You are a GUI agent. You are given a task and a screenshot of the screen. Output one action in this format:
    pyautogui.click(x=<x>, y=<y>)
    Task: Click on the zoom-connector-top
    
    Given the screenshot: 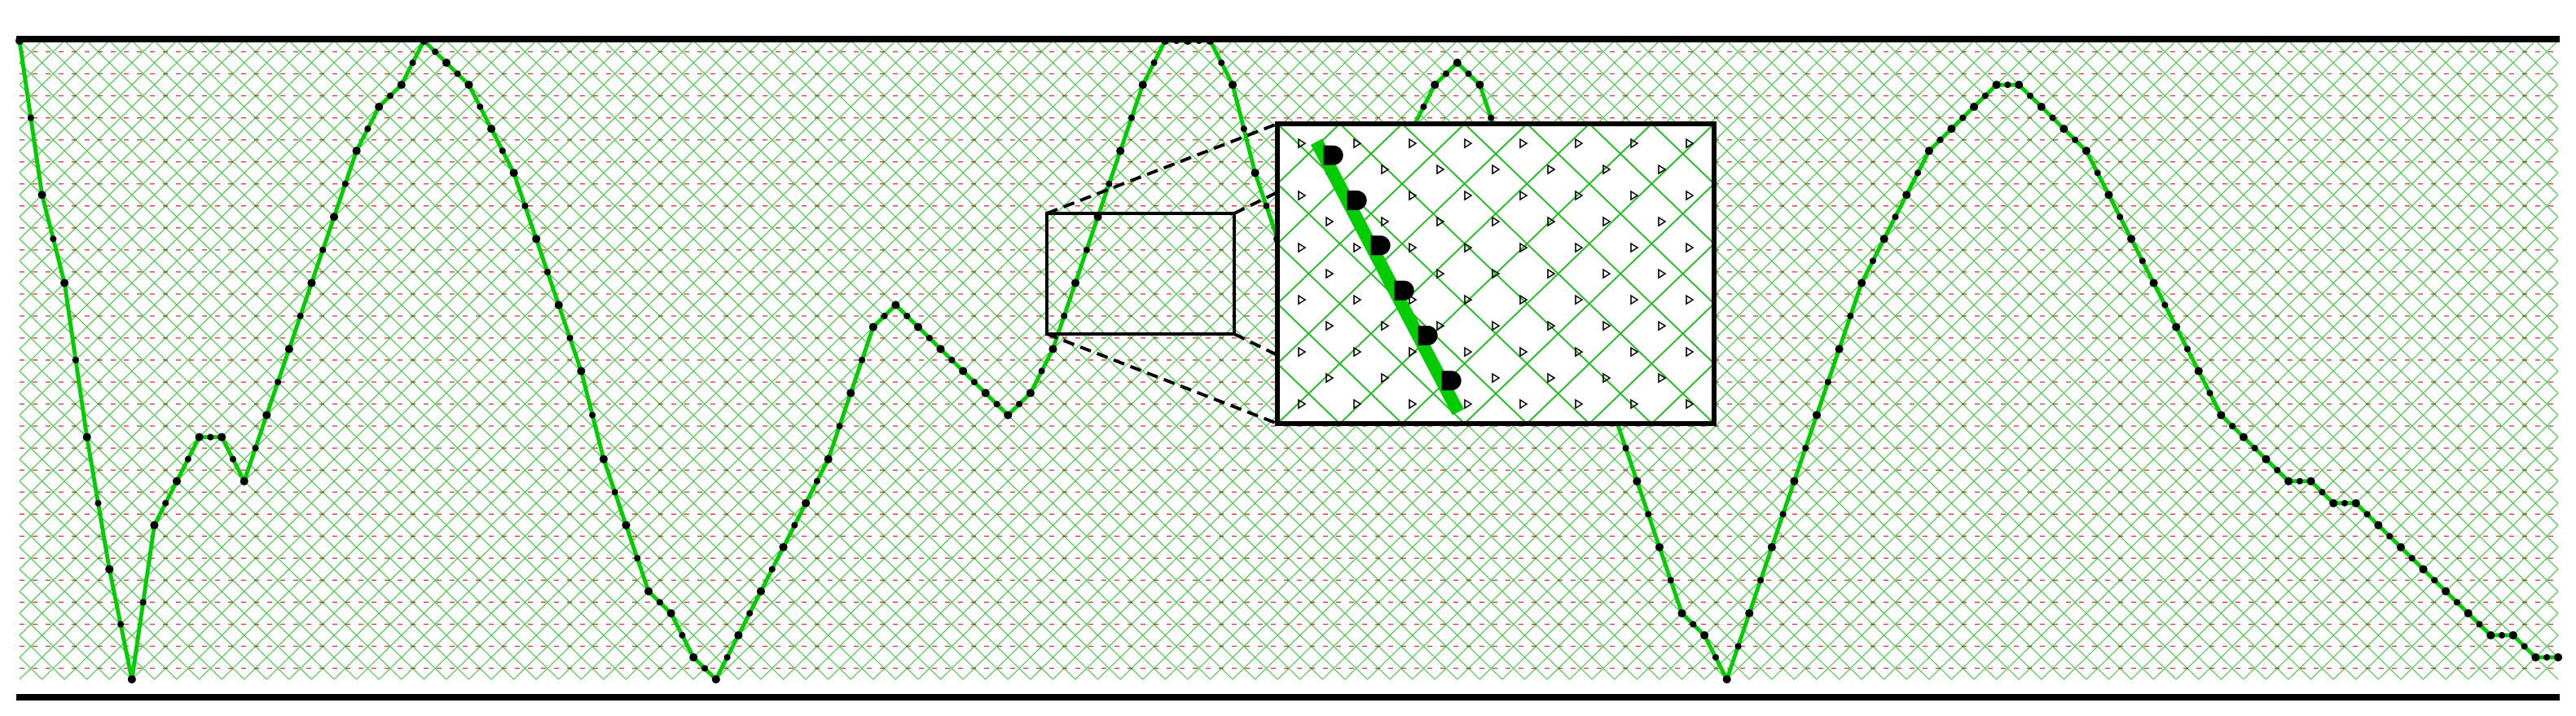 What is the action you would take?
    pyautogui.click(x=1162, y=168)
    